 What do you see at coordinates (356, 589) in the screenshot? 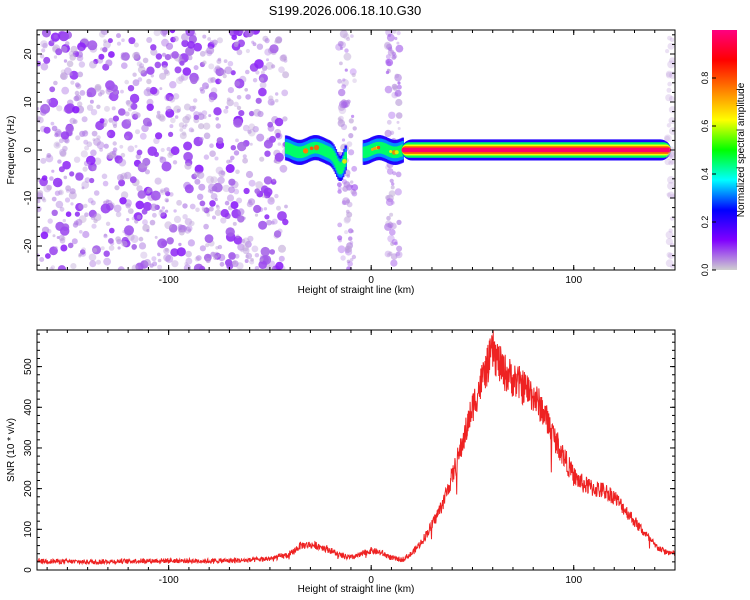
I see `snr-xlabel: Height of straight line (km)` at bounding box center [356, 589].